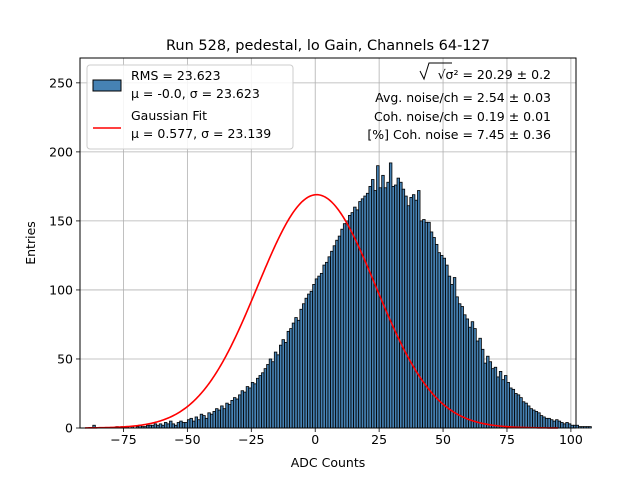 The height and width of the screenshot is (484, 640). What do you see at coordinates (61, 151) in the screenshot?
I see `y-tick-label: 200` at bounding box center [61, 151].